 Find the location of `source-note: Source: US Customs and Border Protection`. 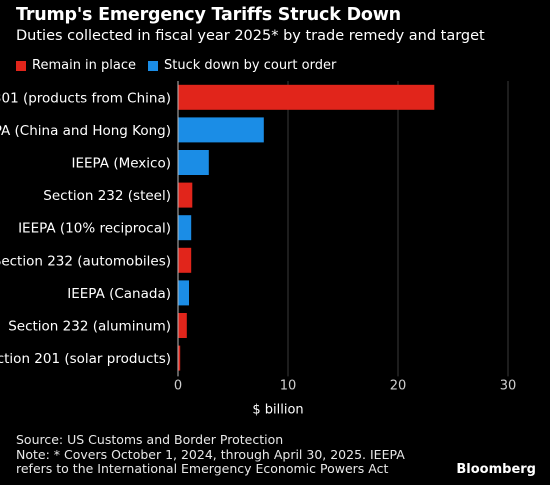

source-note: Source: US Customs and Border Protection is located at coordinates (150, 439).